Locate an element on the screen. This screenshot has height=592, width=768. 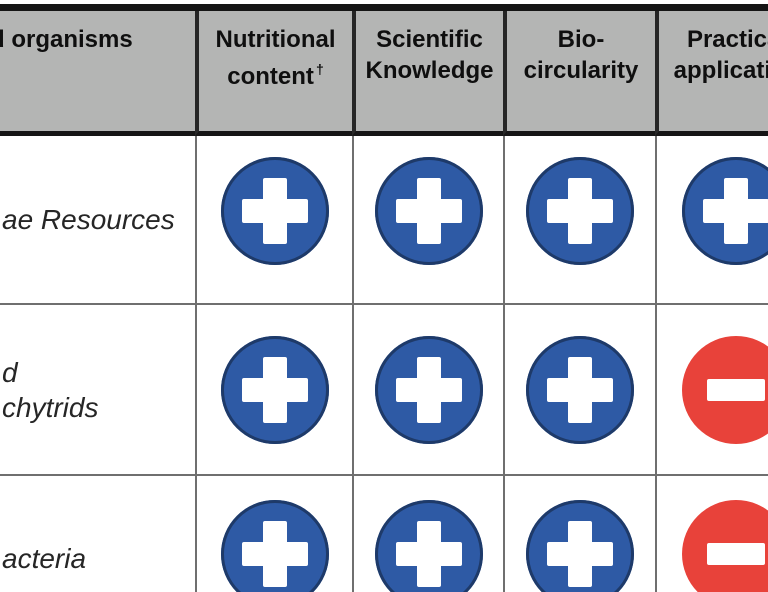
dagger-footnote-marker: † is located at coordinates (319, 69).